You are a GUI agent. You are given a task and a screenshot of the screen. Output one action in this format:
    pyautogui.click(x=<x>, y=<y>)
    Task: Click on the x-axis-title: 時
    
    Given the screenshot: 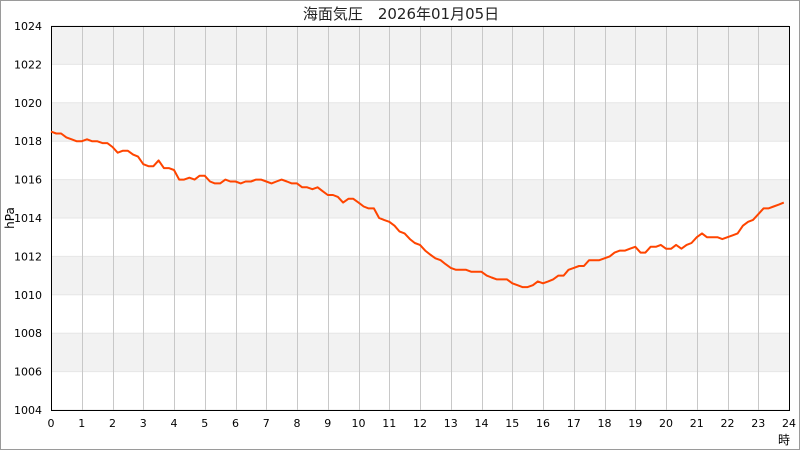 What is the action you would take?
    pyautogui.click(x=784, y=440)
    